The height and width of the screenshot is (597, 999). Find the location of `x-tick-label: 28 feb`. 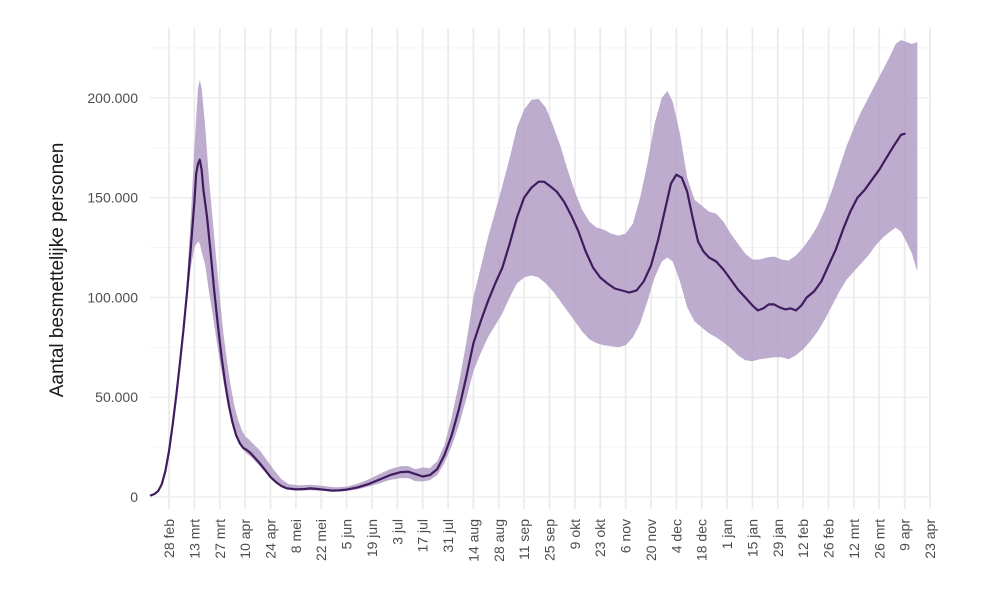

x-tick-label: 28 feb is located at coordinates (169, 538).